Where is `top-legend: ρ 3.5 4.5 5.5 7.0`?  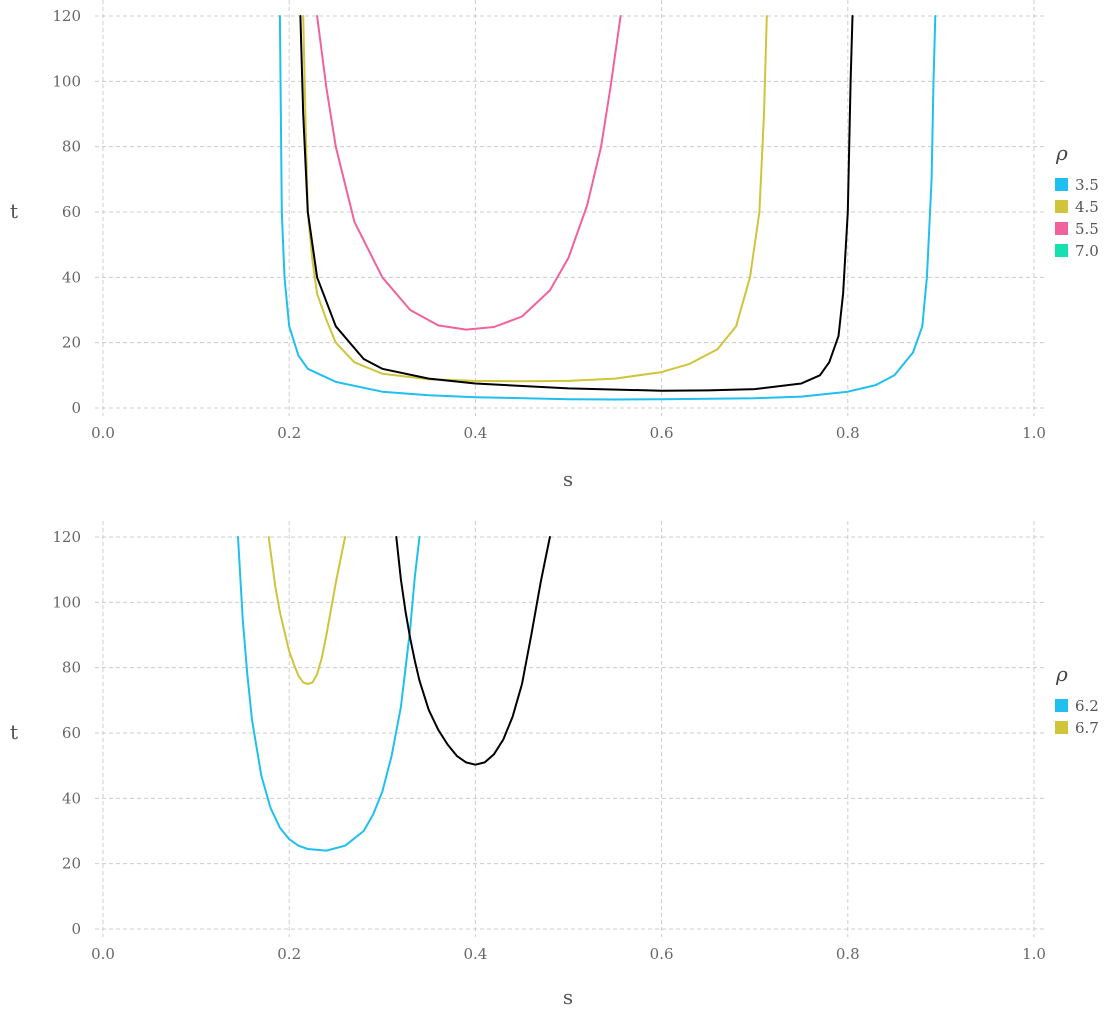
top-legend: ρ 3.5 4.5 5.5 7.0 is located at coordinates (1077, 200).